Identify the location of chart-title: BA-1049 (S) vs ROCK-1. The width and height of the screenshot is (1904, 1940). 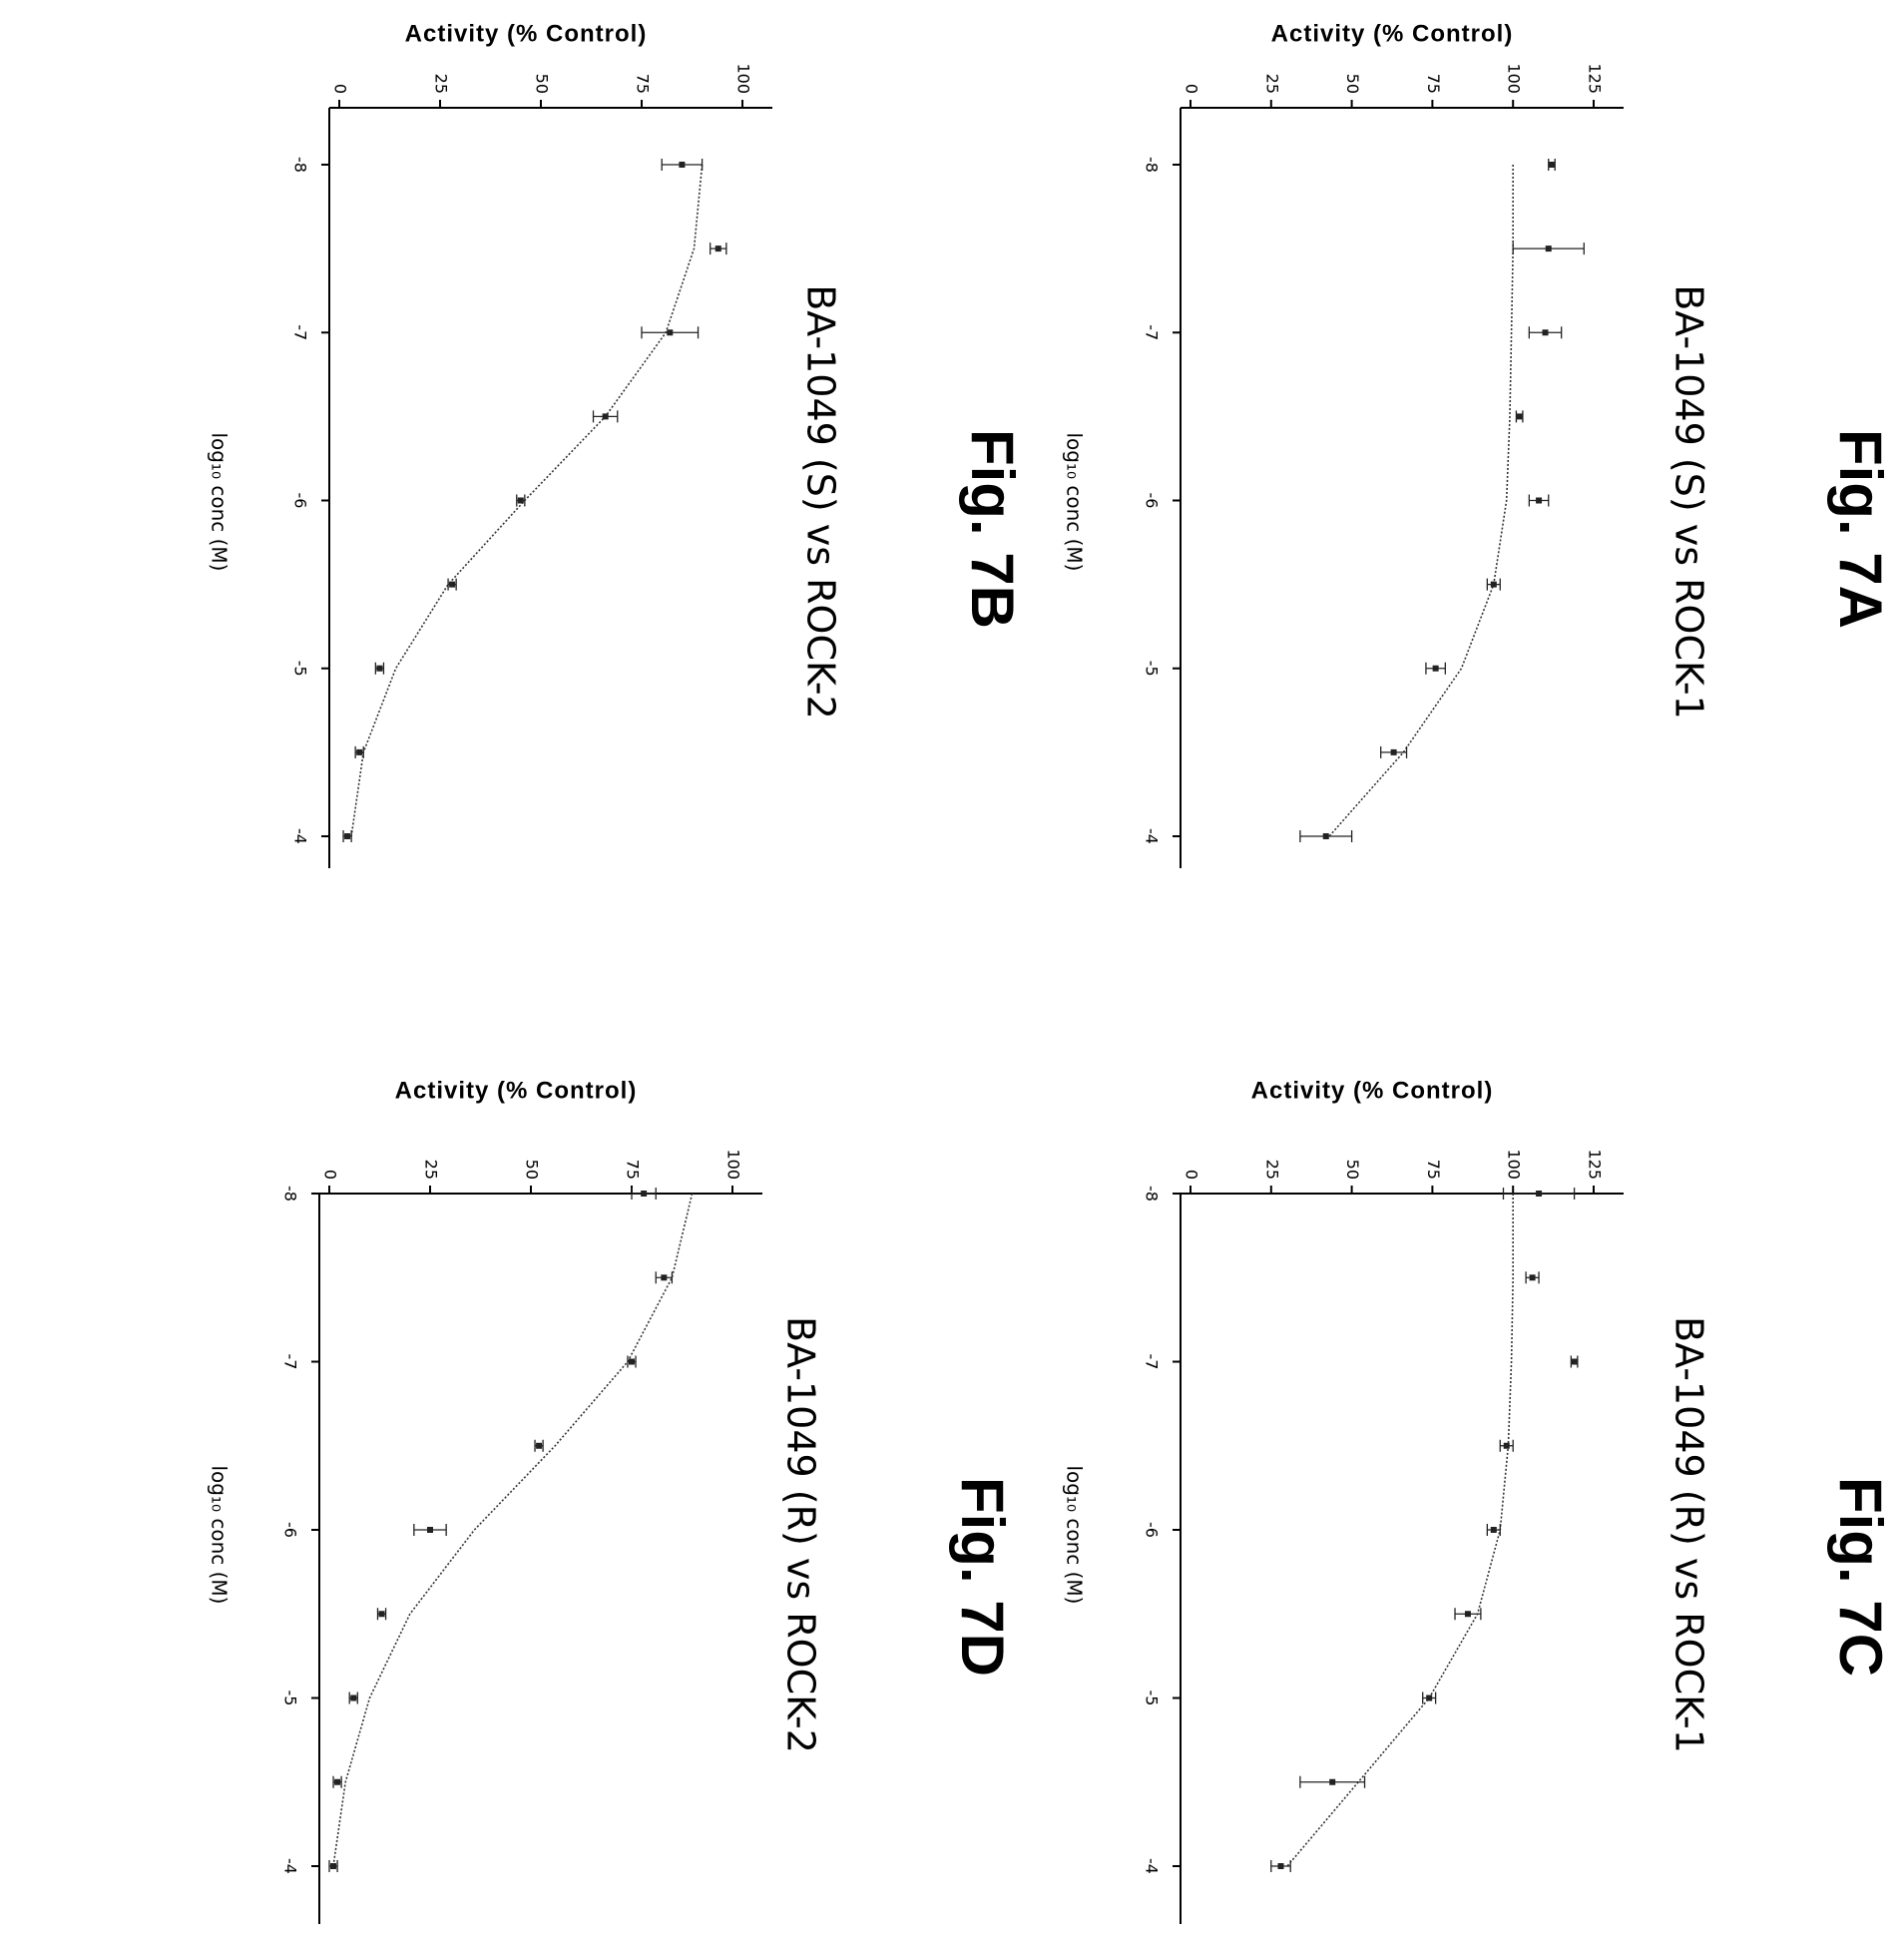
(1689, 502).